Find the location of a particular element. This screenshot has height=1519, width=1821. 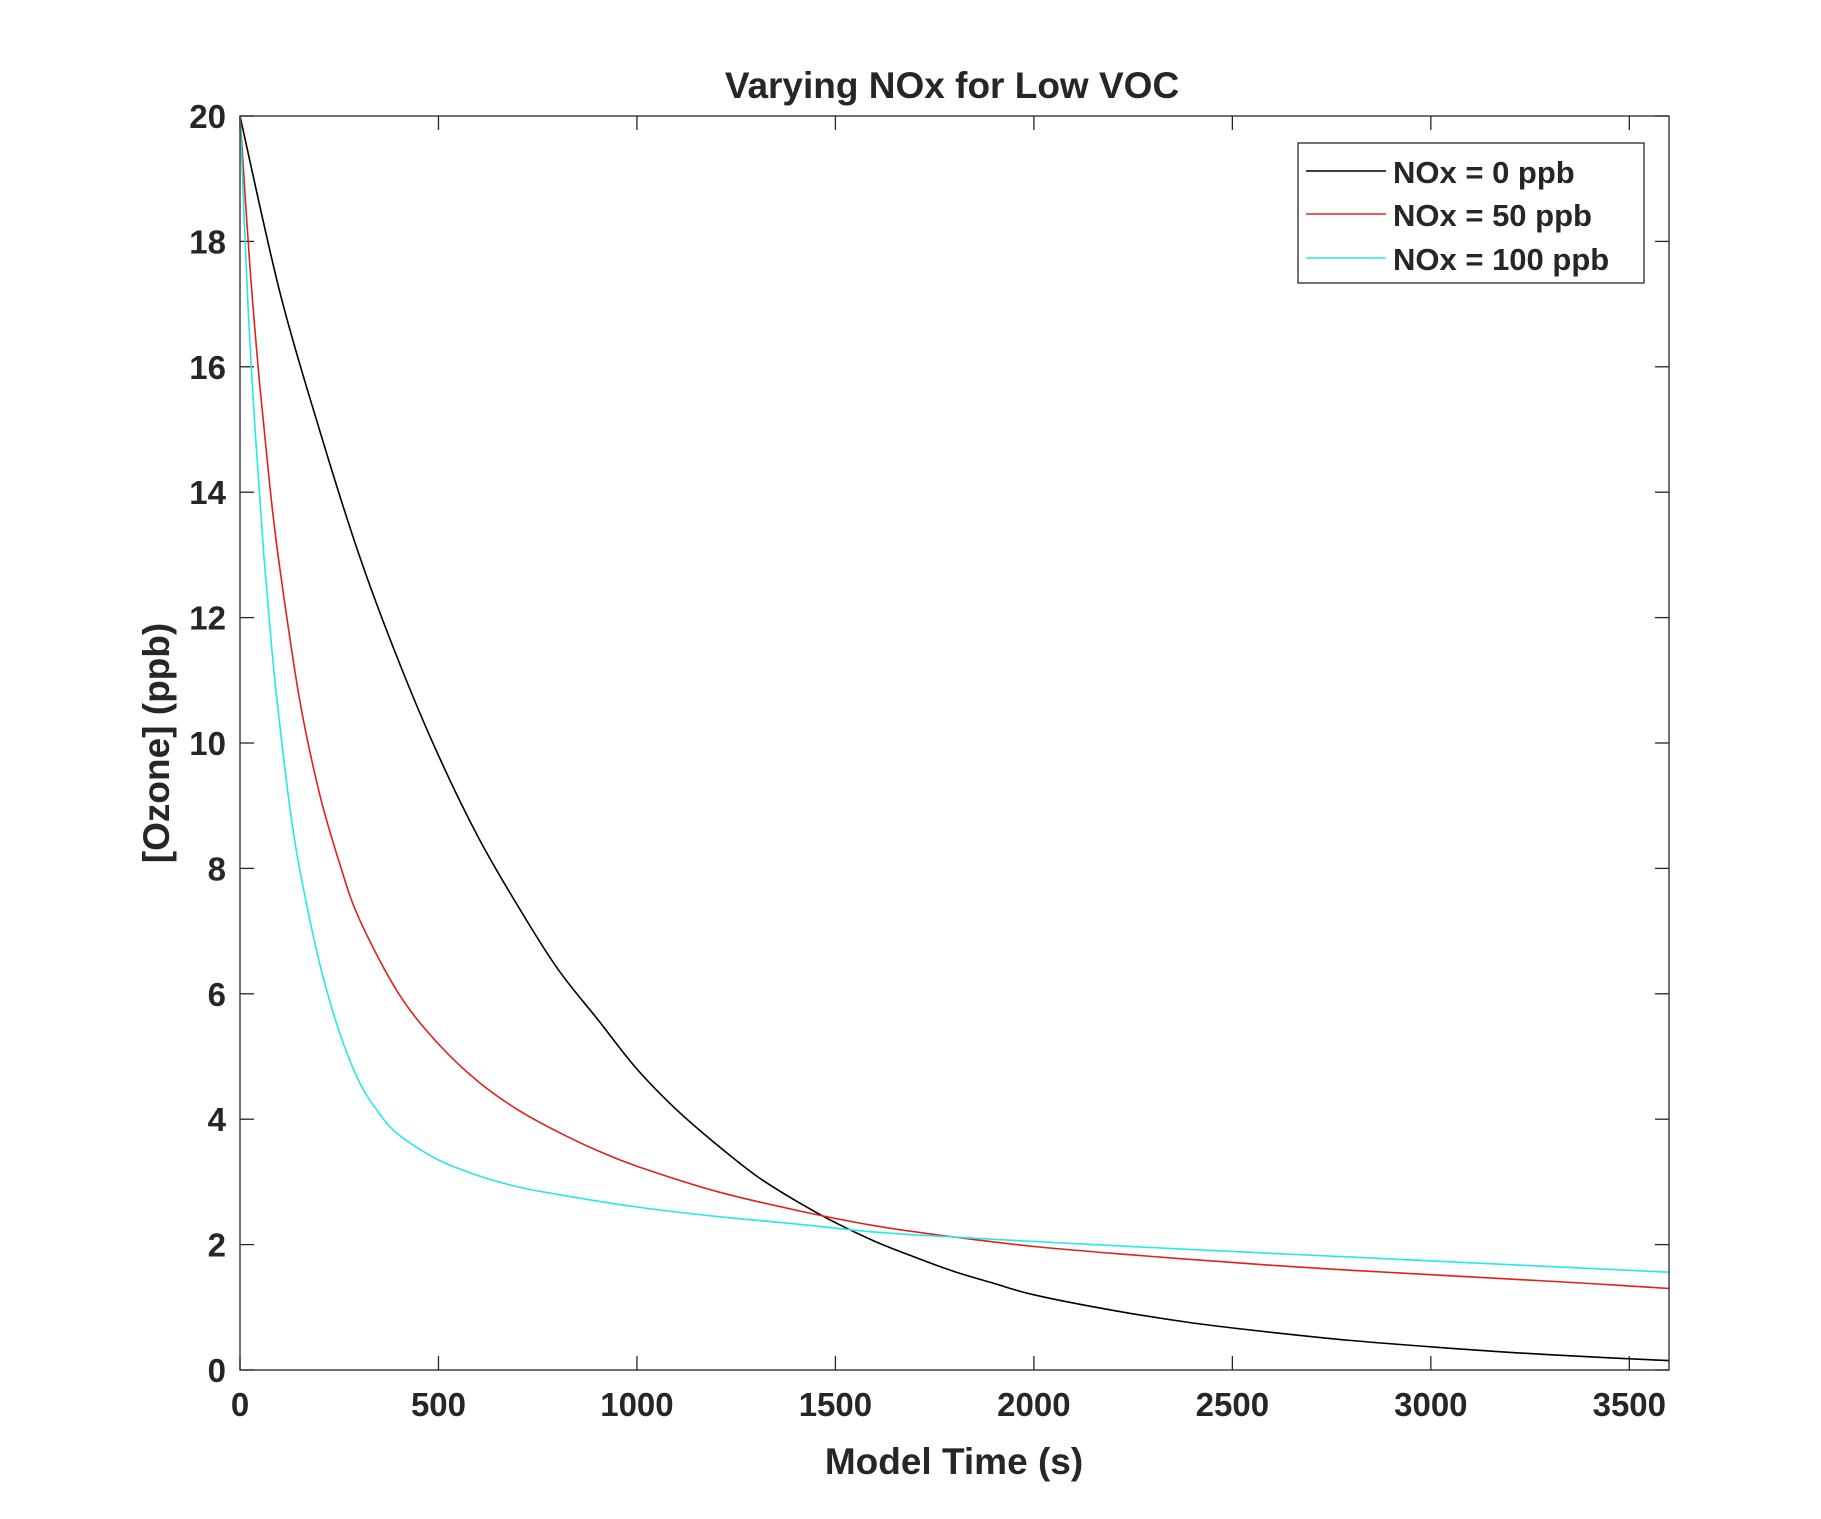

x-tick-label: 0 is located at coordinates (240, 1404).